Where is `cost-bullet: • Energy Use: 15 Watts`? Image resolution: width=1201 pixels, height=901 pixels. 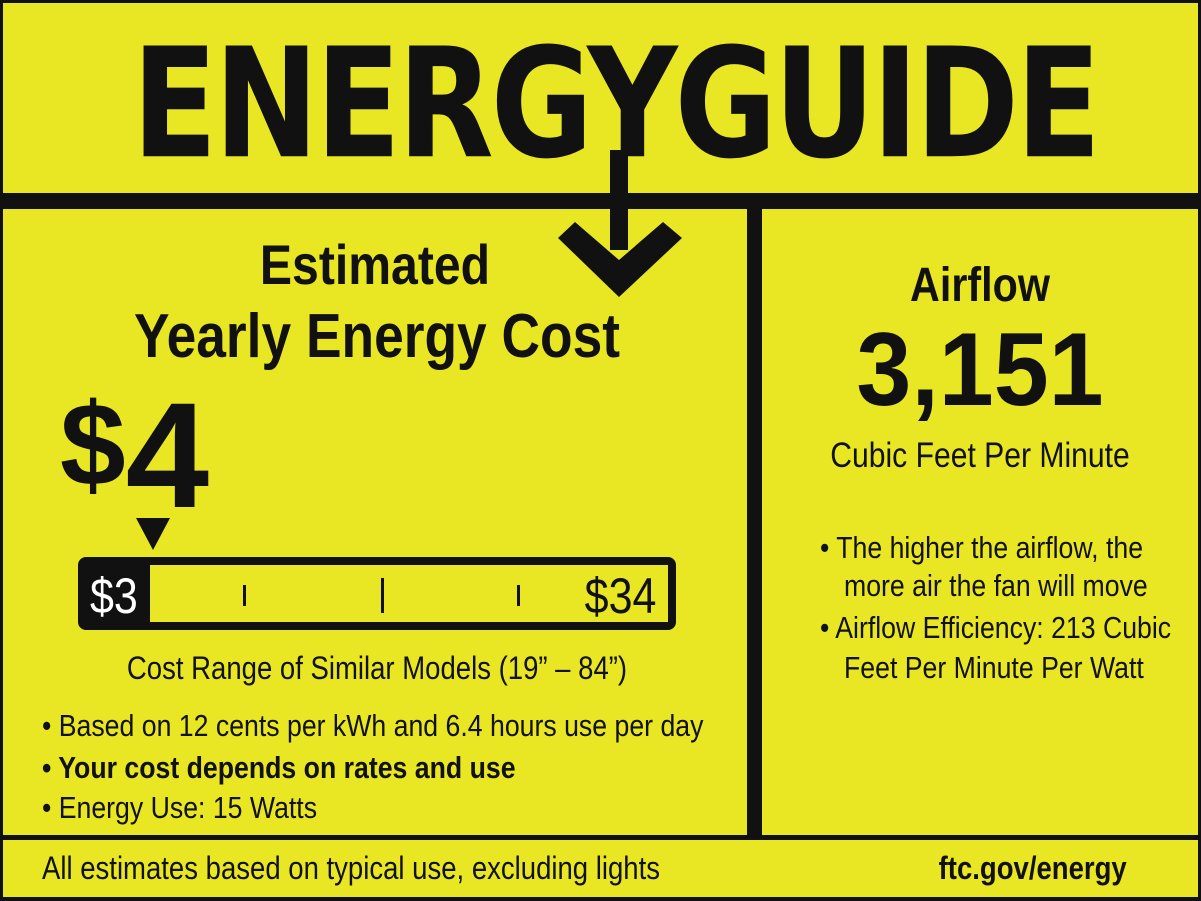
cost-bullet: • Energy Use: 15 Watts is located at coordinates (180, 807).